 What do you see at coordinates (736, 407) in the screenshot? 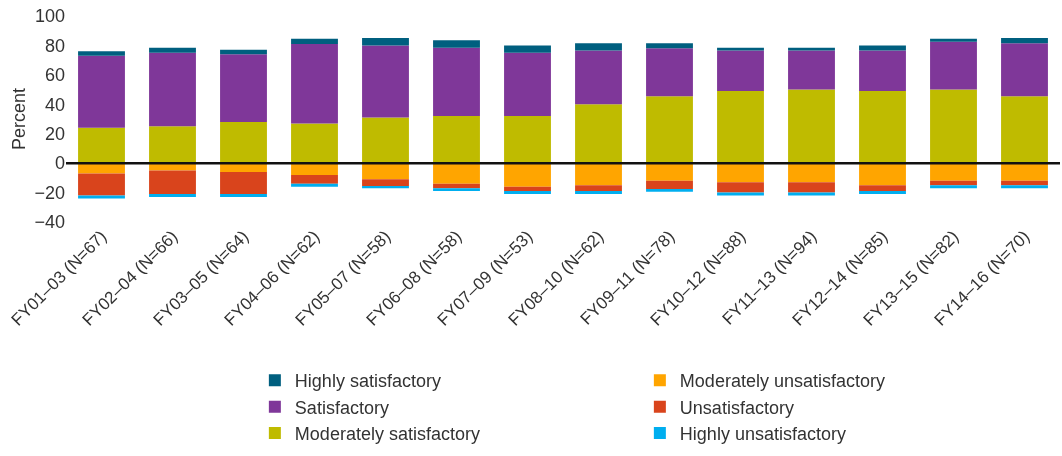
I see `legend-label: Unsatisfactory` at bounding box center [736, 407].